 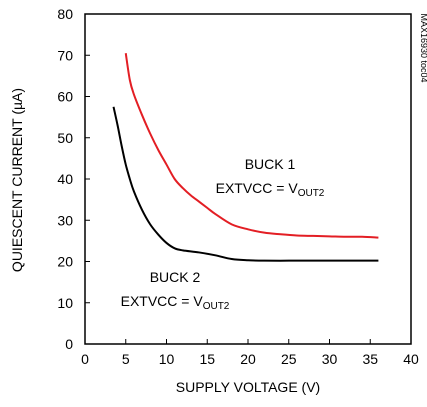 I want to click on x-tick-label: 25, so click(x=289, y=359).